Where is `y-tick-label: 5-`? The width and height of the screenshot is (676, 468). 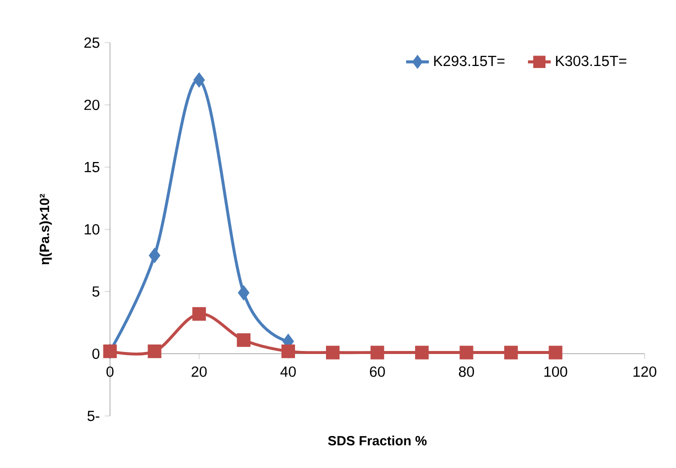
y-tick-label: 5- is located at coordinates (94, 416).